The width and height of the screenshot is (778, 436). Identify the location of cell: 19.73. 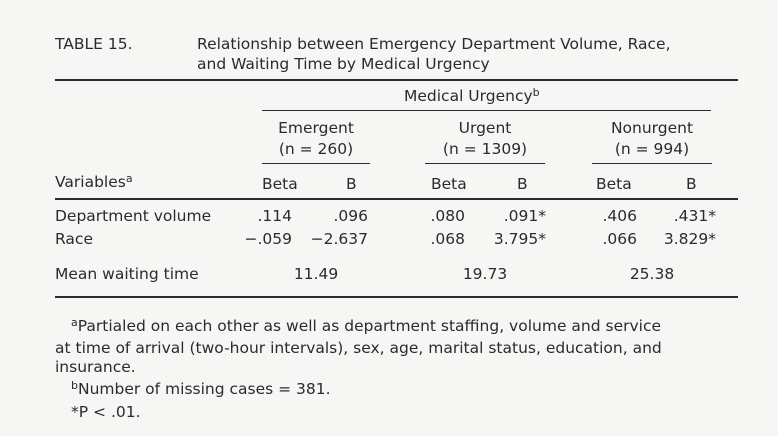
(485, 274).